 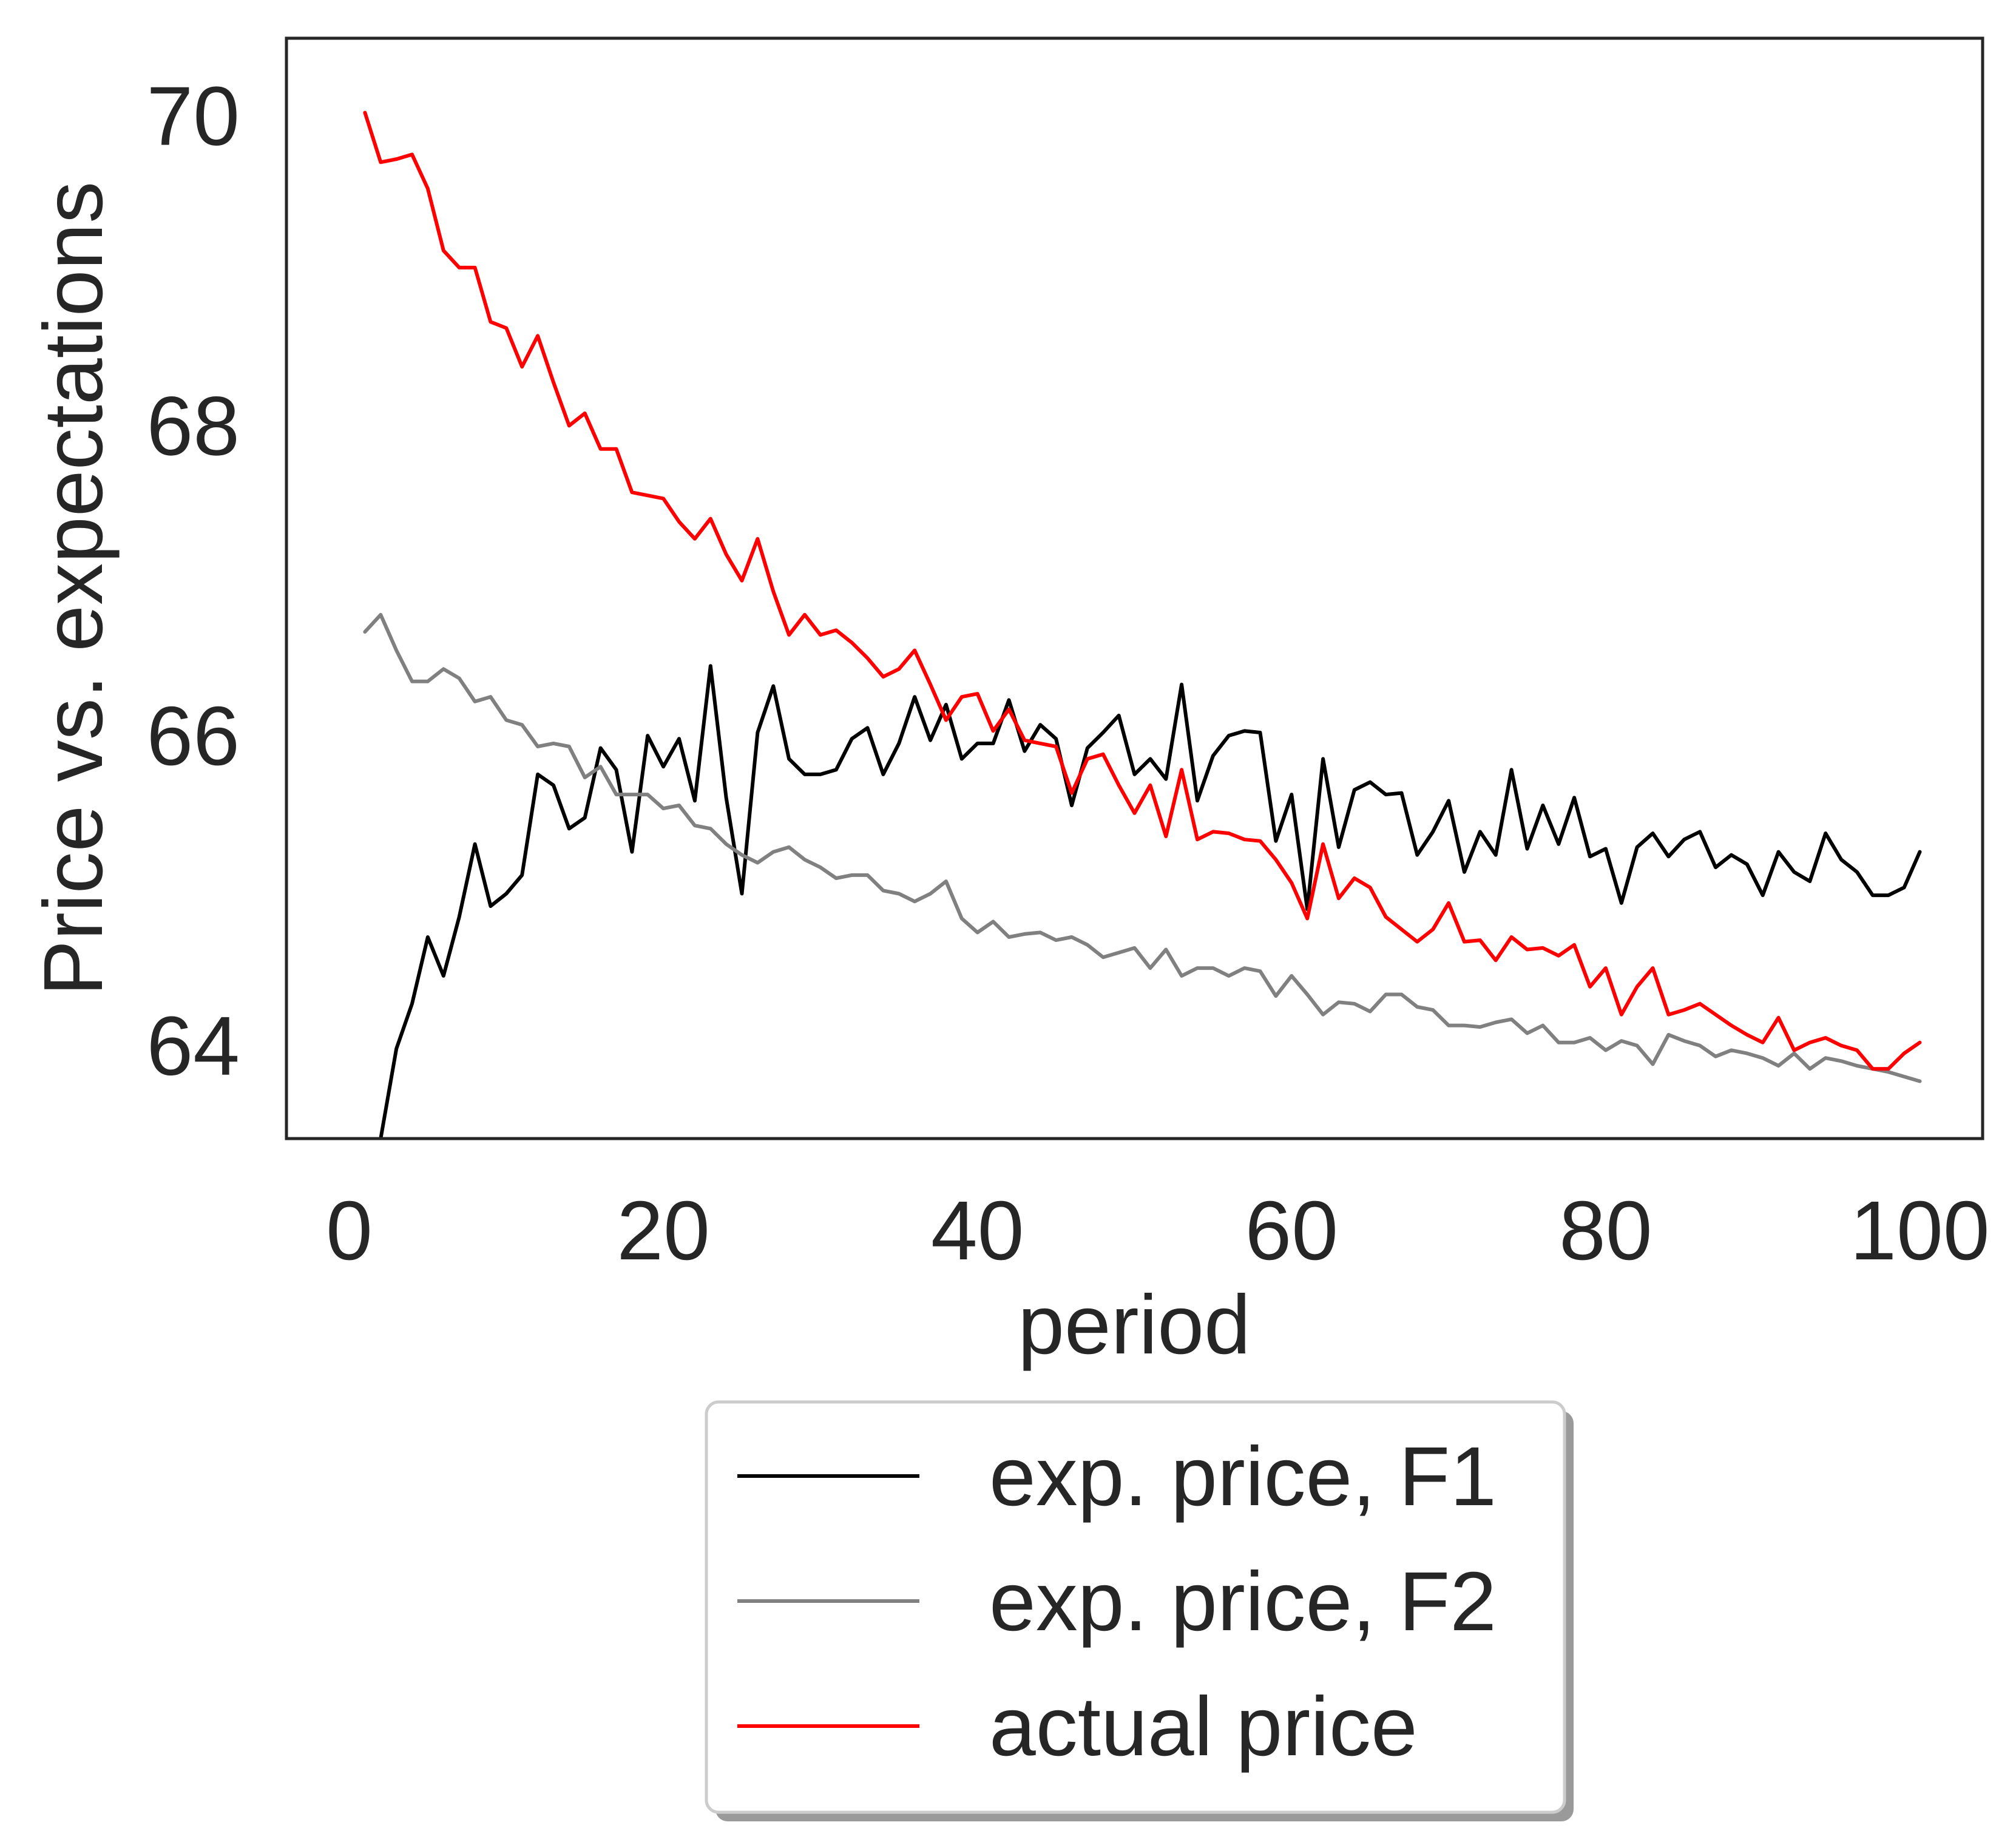 I want to click on legend-label: exp. price, F2, so click(x=1243, y=1601).